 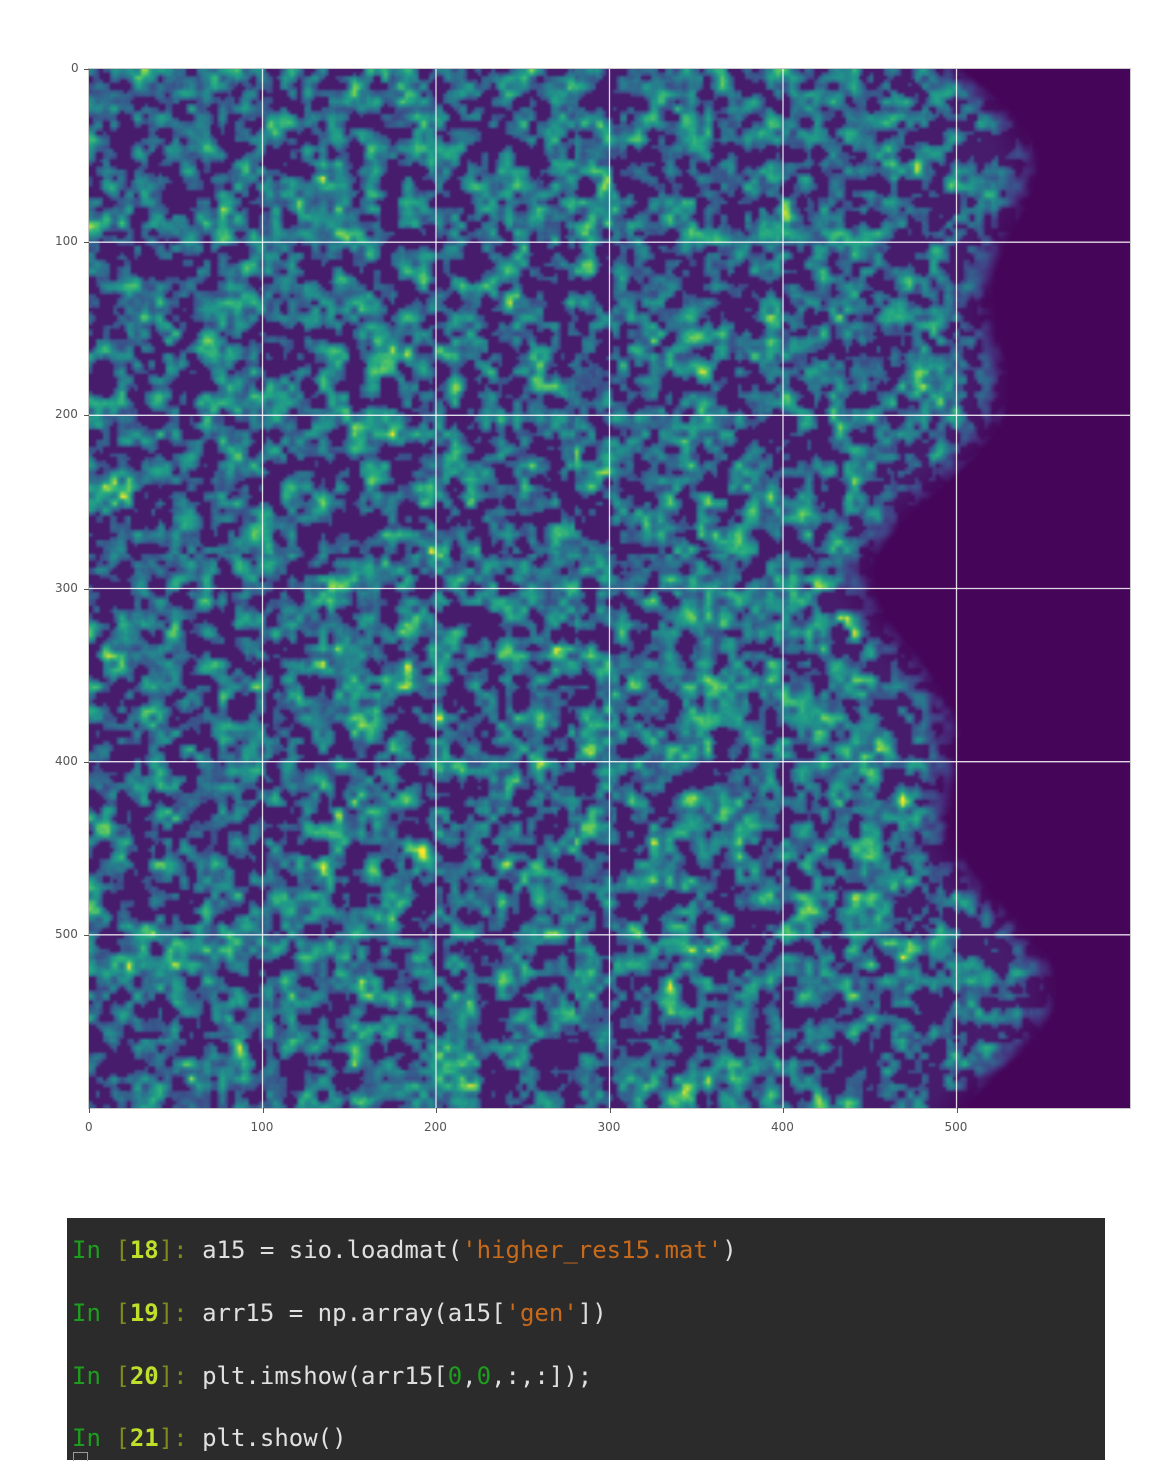 What do you see at coordinates (80, 1456) in the screenshot?
I see `text-cursor` at bounding box center [80, 1456].